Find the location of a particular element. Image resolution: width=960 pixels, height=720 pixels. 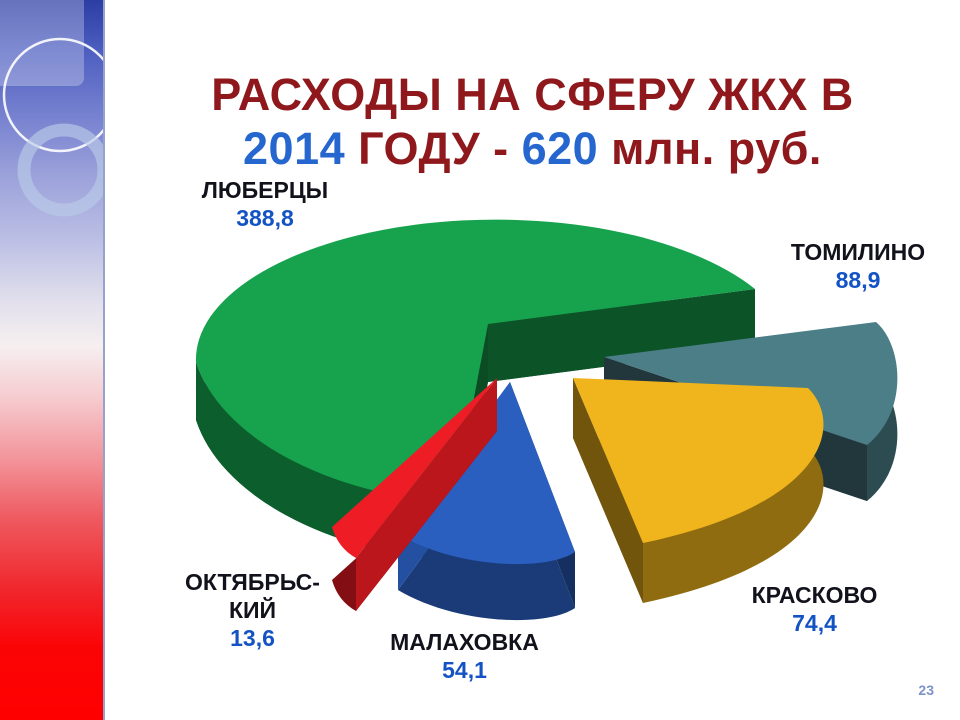

title-mid: ГОДУ - is located at coordinates (433, 149).